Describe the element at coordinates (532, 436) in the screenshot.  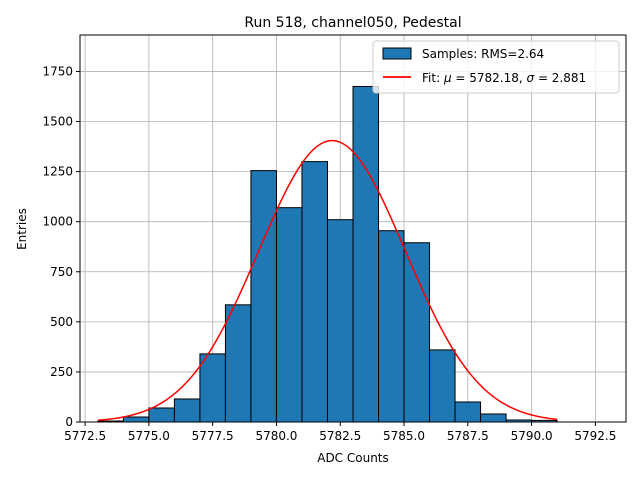
I see `x-tick-label-7: 5790.0` at that location.